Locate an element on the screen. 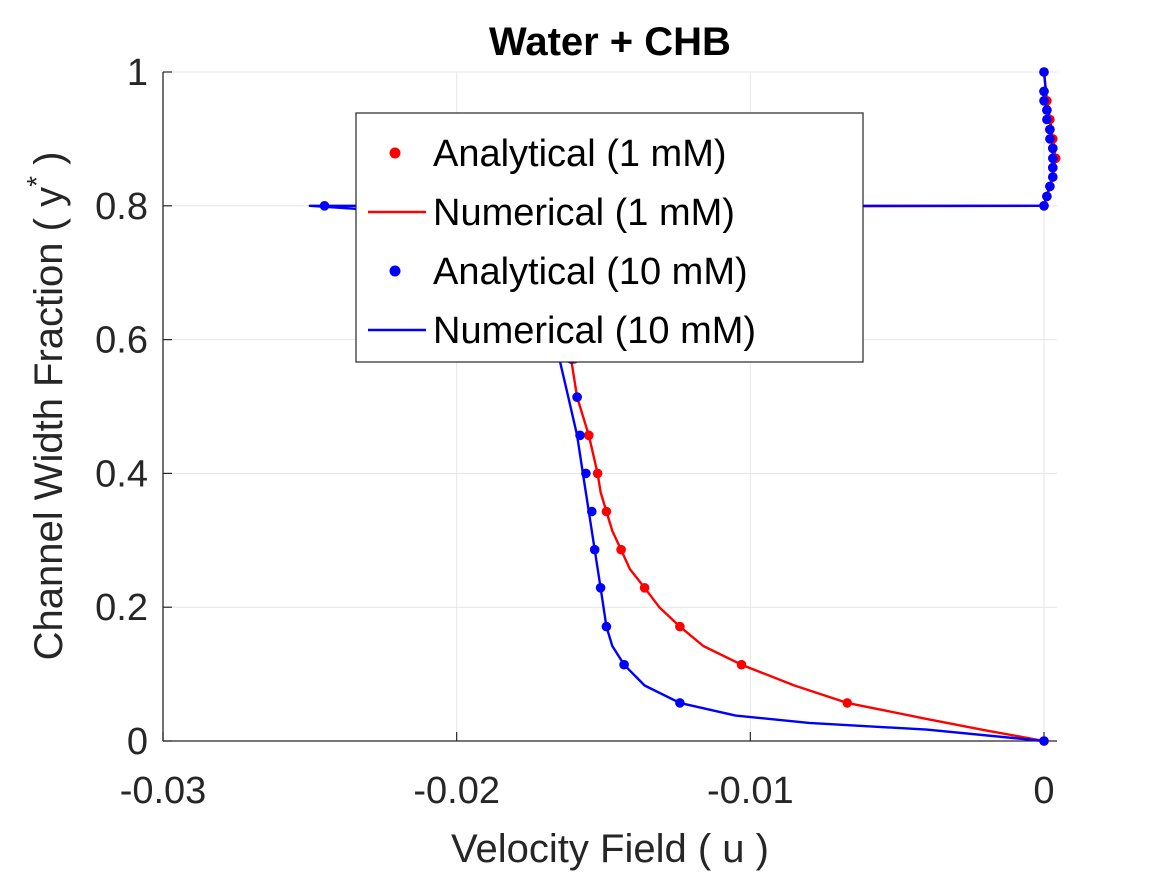 This screenshot has height=875, width=1167. x-axis-label: Velocity Field ( u ) is located at coordinates (610, 849).